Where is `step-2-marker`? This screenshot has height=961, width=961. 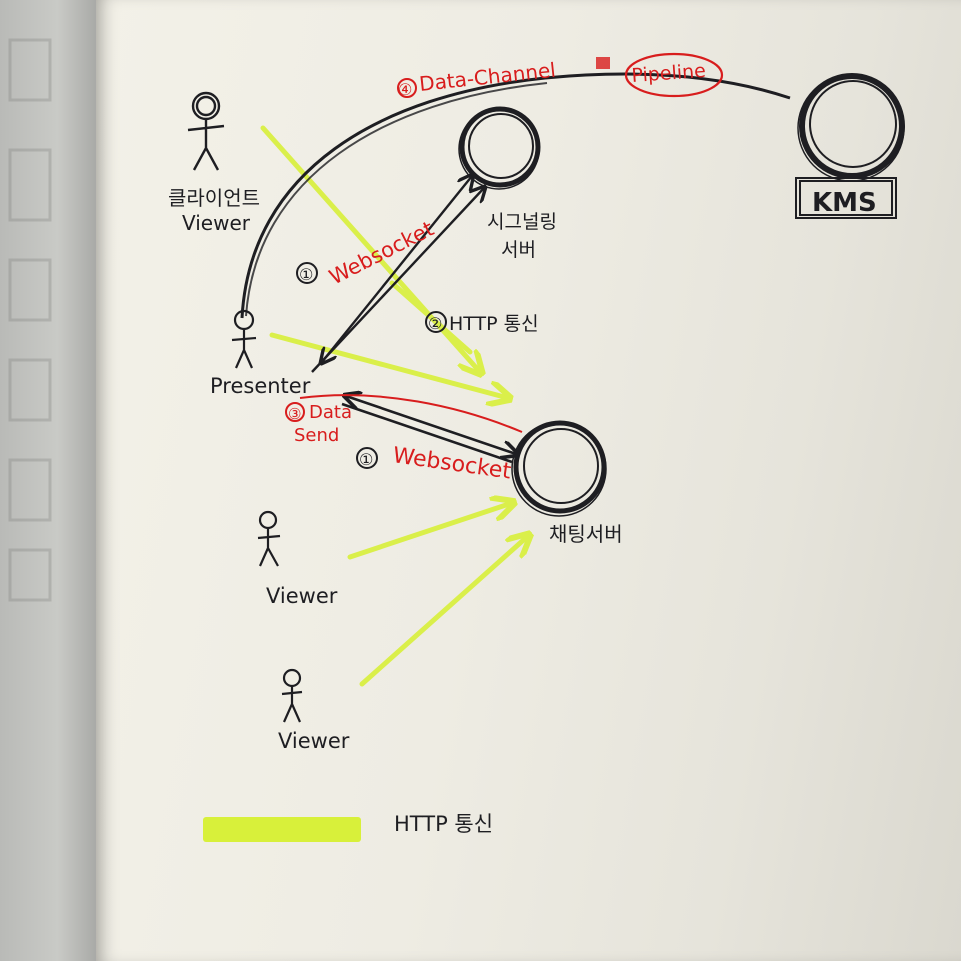
step-2-marker is located at coordinates (436, 322).